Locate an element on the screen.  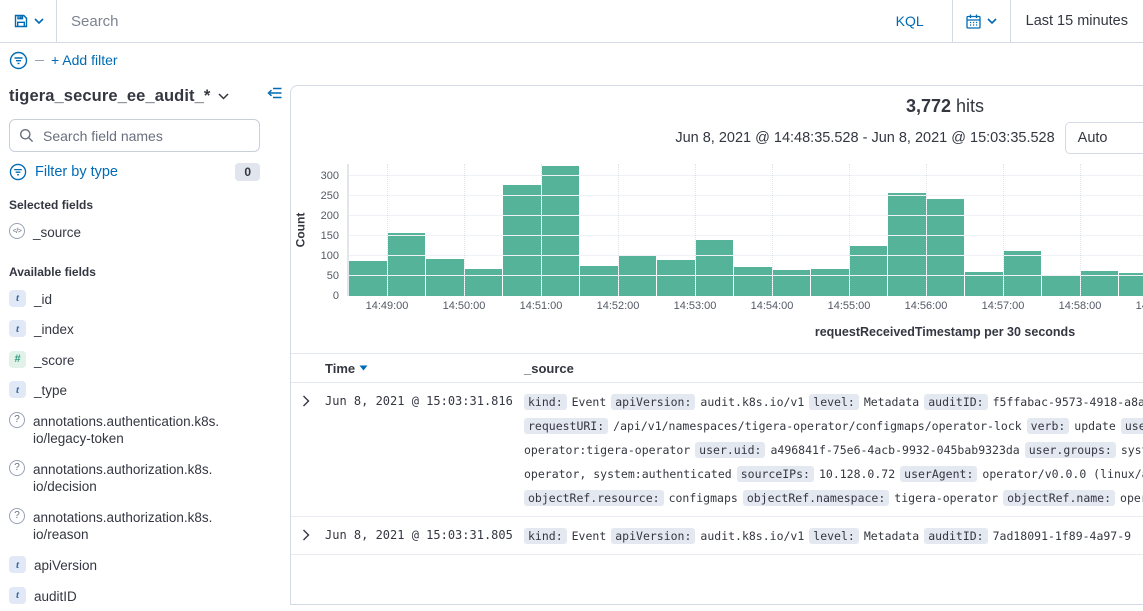
interval-select: Auto is located at coordinates (1103, 138).